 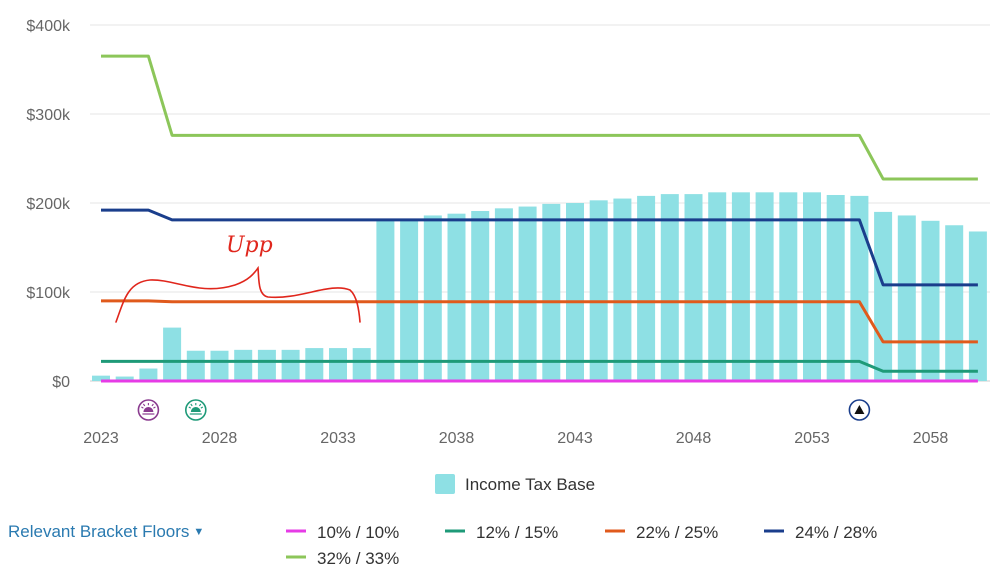 What do you see at coordinates (836, 532) in the screenshot?
I see `legend-line-label: 24% / 28%` at bounding box center [836, 532].